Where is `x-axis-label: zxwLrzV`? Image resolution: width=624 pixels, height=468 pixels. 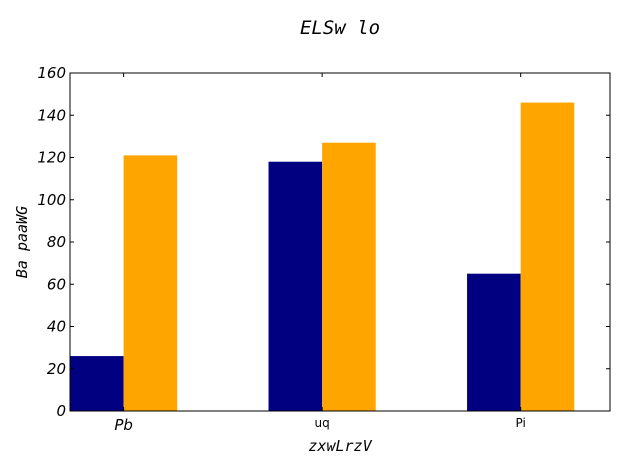
x-axis-label: zxwLrzV is located at coordinates (340, 446).